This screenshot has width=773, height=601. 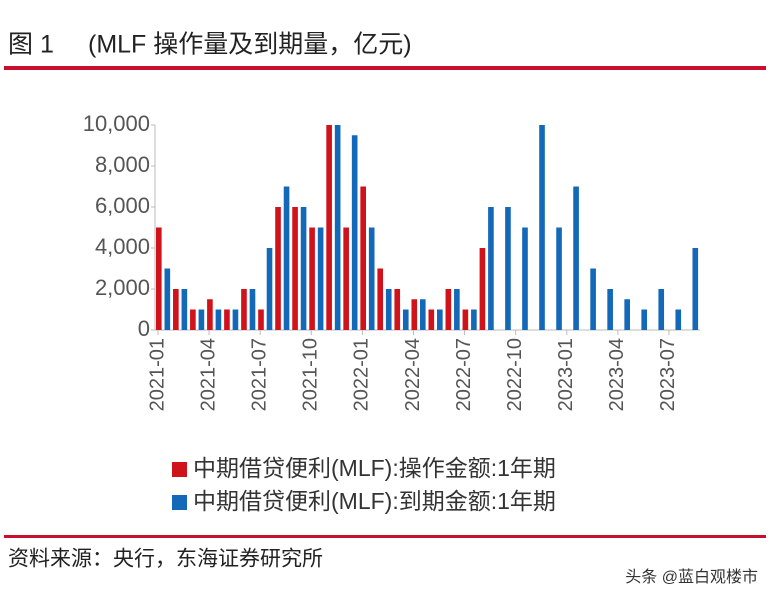 What do you see at coordinates (413, 374) in the screenshot?
I see `x-tick-label: 2022-04` at bounding box center [413, 374].